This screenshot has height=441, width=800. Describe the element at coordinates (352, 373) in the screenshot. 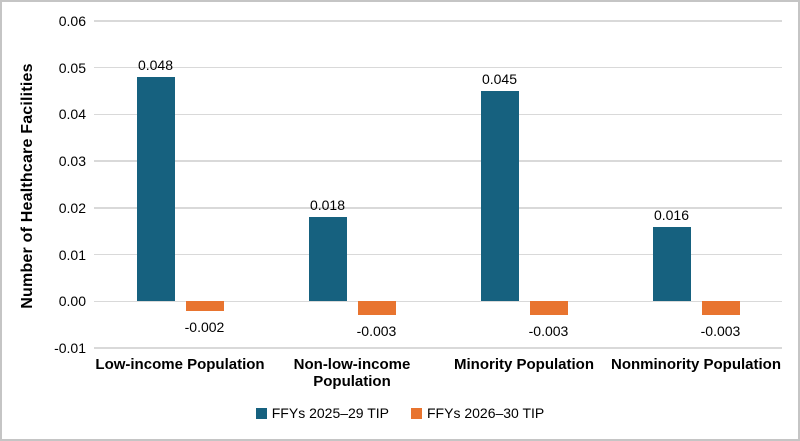

I see `category-label: Non-low-income Population` at that location.